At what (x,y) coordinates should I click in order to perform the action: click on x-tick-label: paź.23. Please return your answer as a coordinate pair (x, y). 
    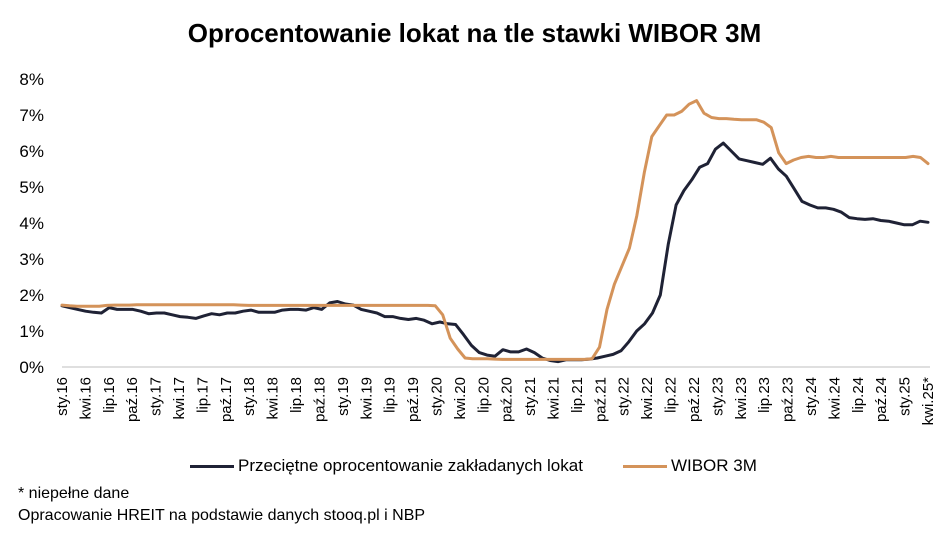
    Looking at the image, I should click on (788, 399).